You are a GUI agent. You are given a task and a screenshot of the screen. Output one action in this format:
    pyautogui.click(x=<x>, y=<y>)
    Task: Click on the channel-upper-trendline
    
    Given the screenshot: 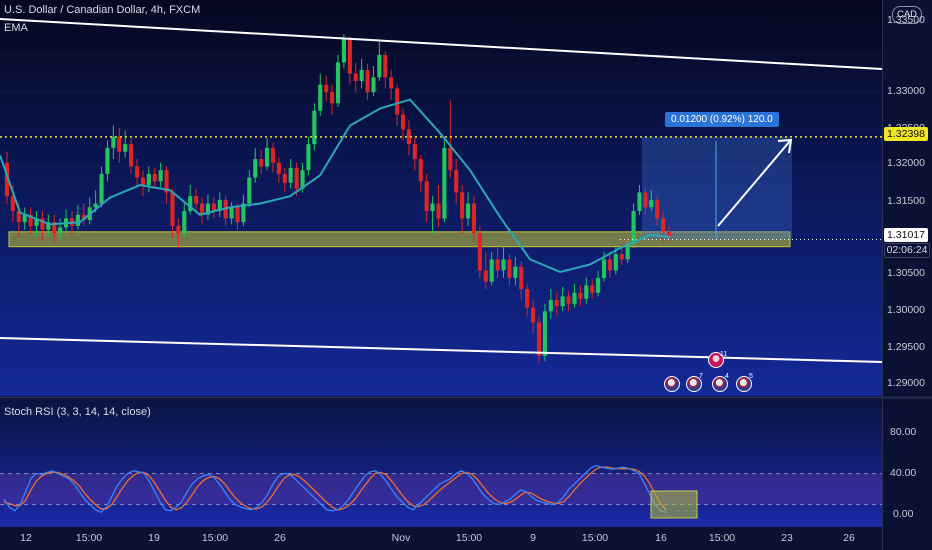 What is the action you would take?
    pyautogui.click(x=441, y=44)
    